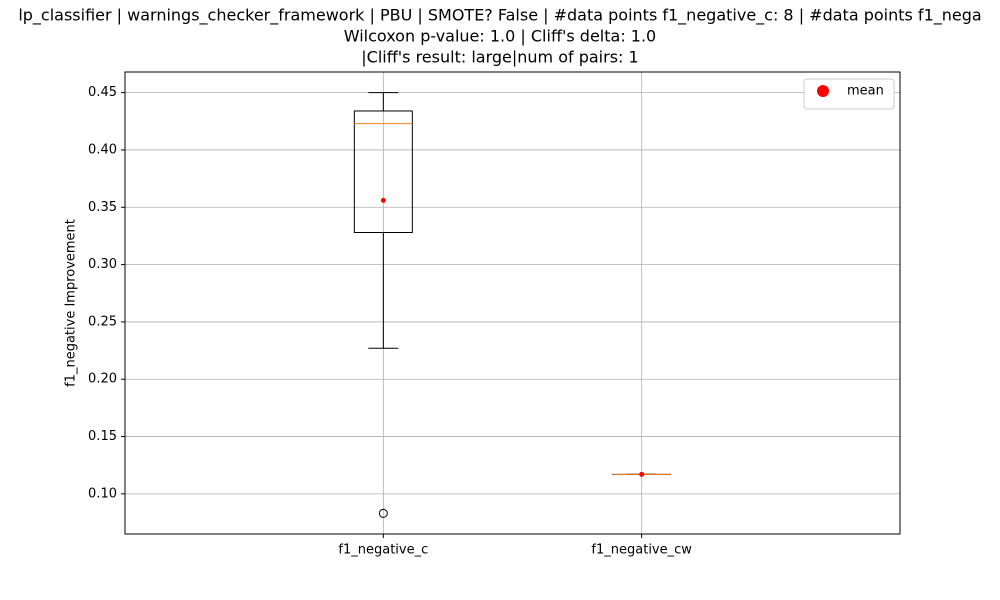  Describe the element at coordinates (102, 264) in the screenshot. I see `y-tick-label: 0.30` at that location.